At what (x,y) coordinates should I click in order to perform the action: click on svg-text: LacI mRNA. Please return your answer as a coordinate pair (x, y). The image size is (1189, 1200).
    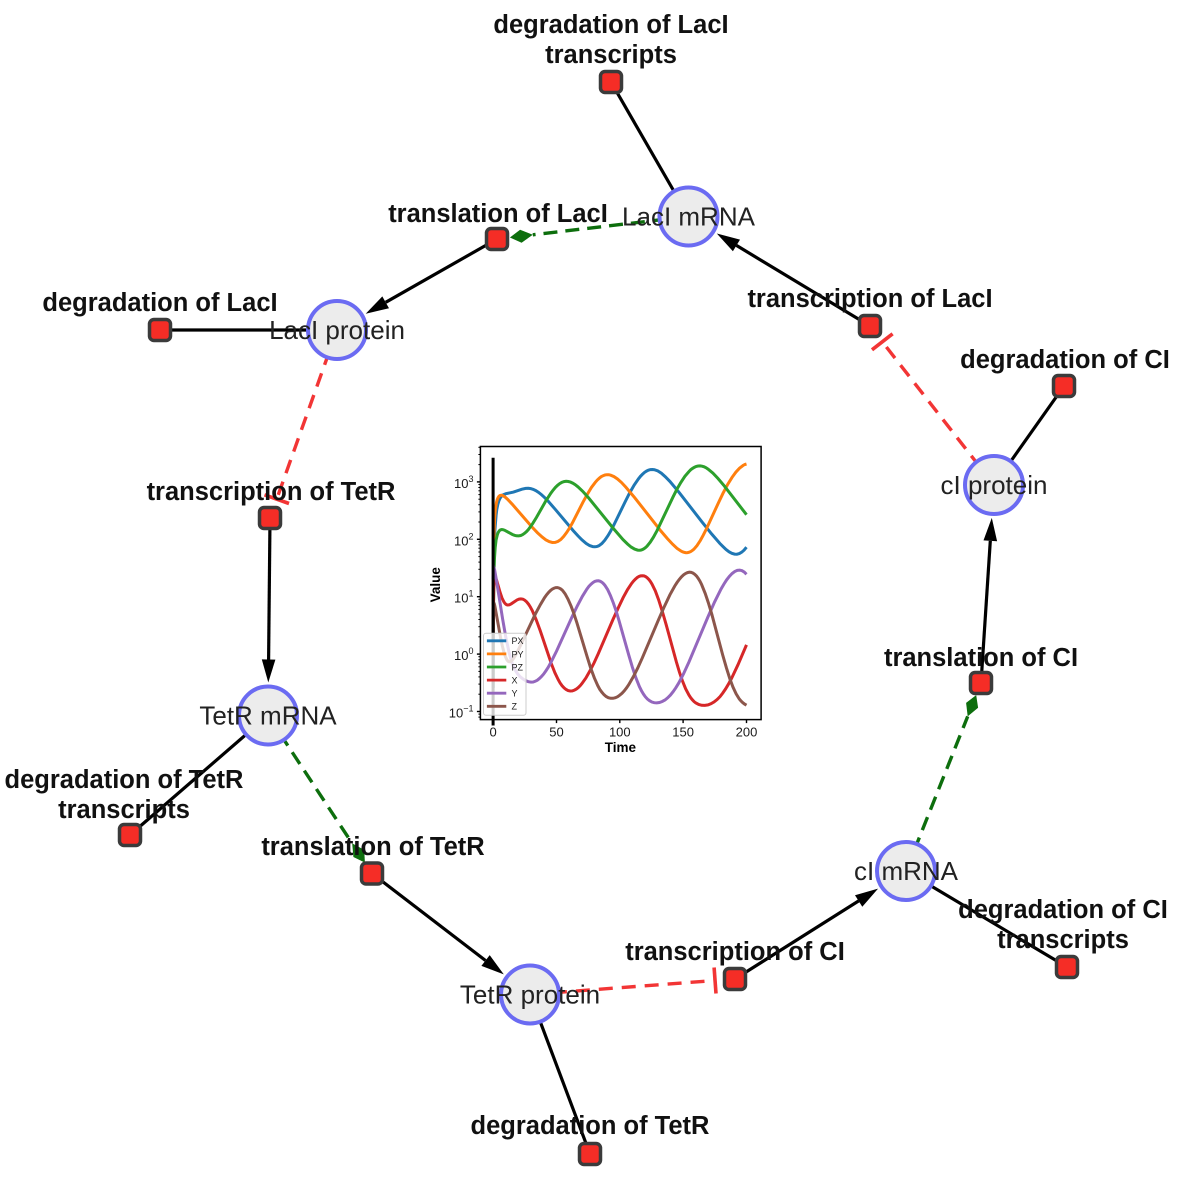
    Looking at the image, I should click on (689, 217).